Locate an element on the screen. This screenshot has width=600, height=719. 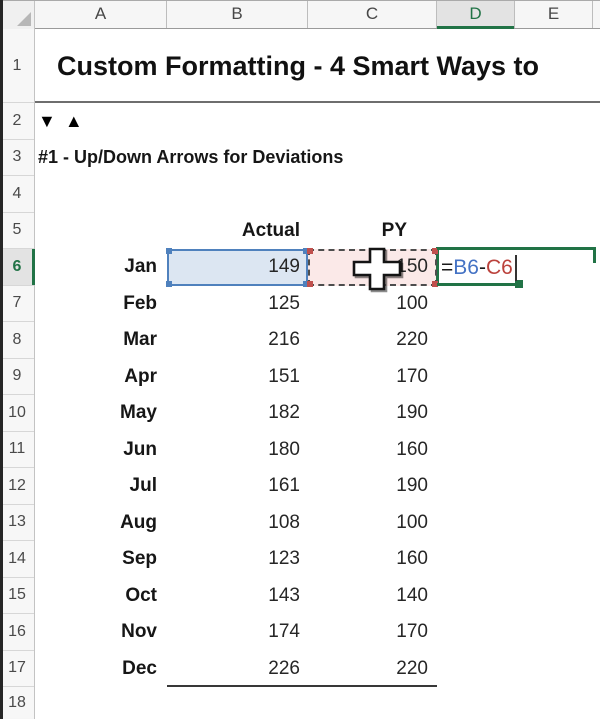
screen-top-edge is located at coordinates (300, 0).